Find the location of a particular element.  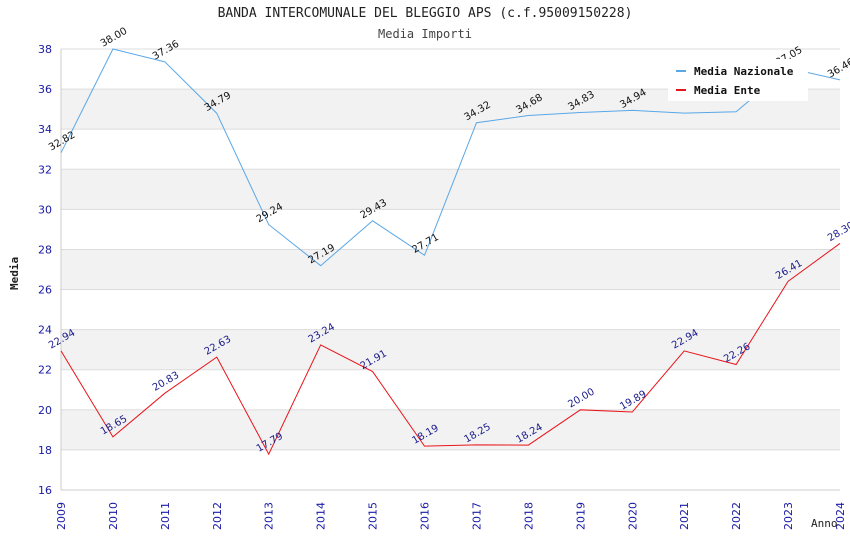

legend-item-nazionale: Media Nazionale is located at coordinates (734, 71).